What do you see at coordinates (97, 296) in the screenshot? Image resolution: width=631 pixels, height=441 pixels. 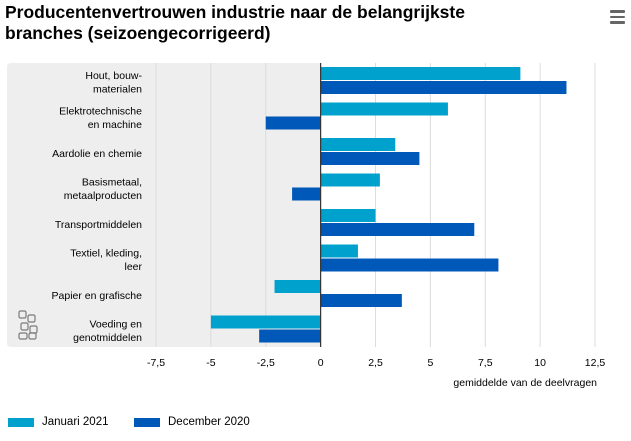 I see `category-label-papier-en-grafische: Papier en grafische` at bounding box center [97, 296].